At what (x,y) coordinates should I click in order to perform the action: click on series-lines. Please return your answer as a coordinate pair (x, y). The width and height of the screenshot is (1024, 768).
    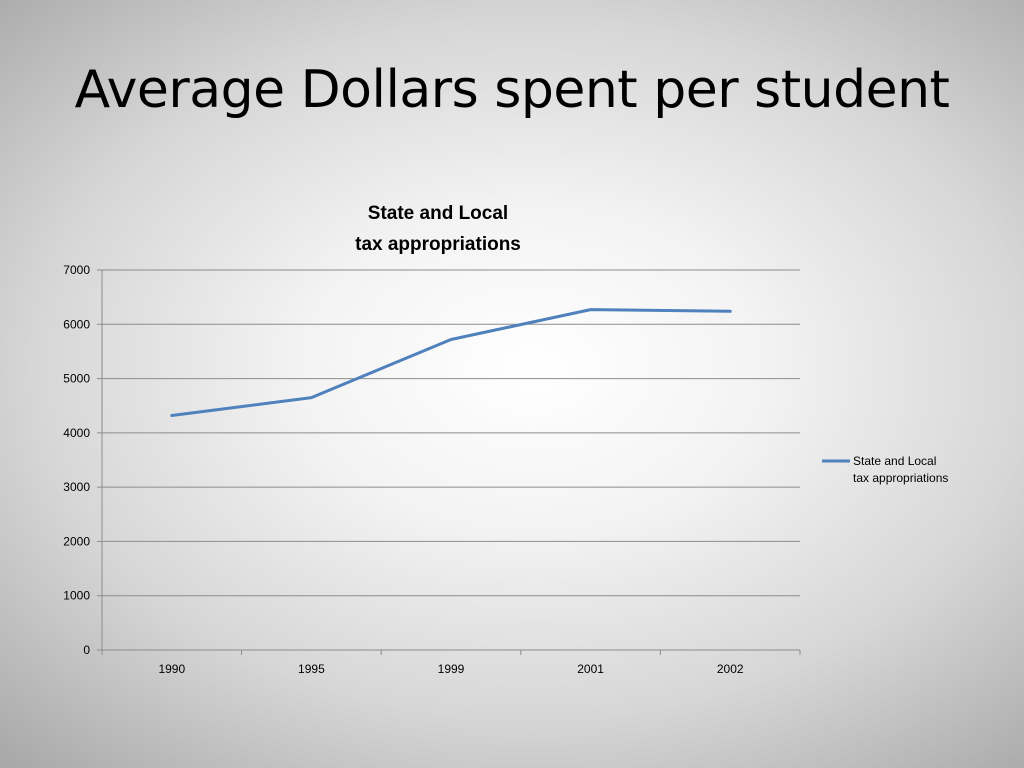
    Looking at the image, I should click on (451, 362).